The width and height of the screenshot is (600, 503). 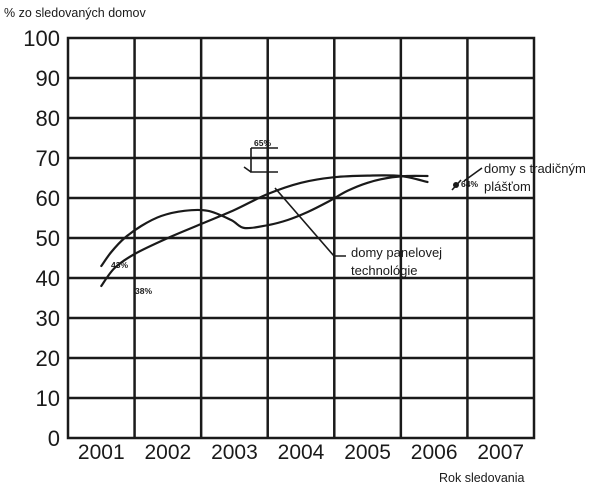 What do you see at coordinates (48, 398) in the screenshot?
I see `y-tick-label: 10` at bounding box center [48, 398].